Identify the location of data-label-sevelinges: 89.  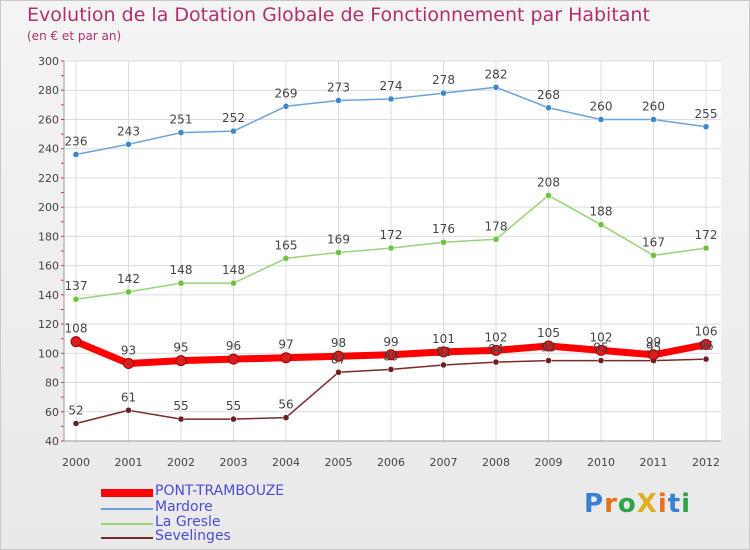
(390, 356).